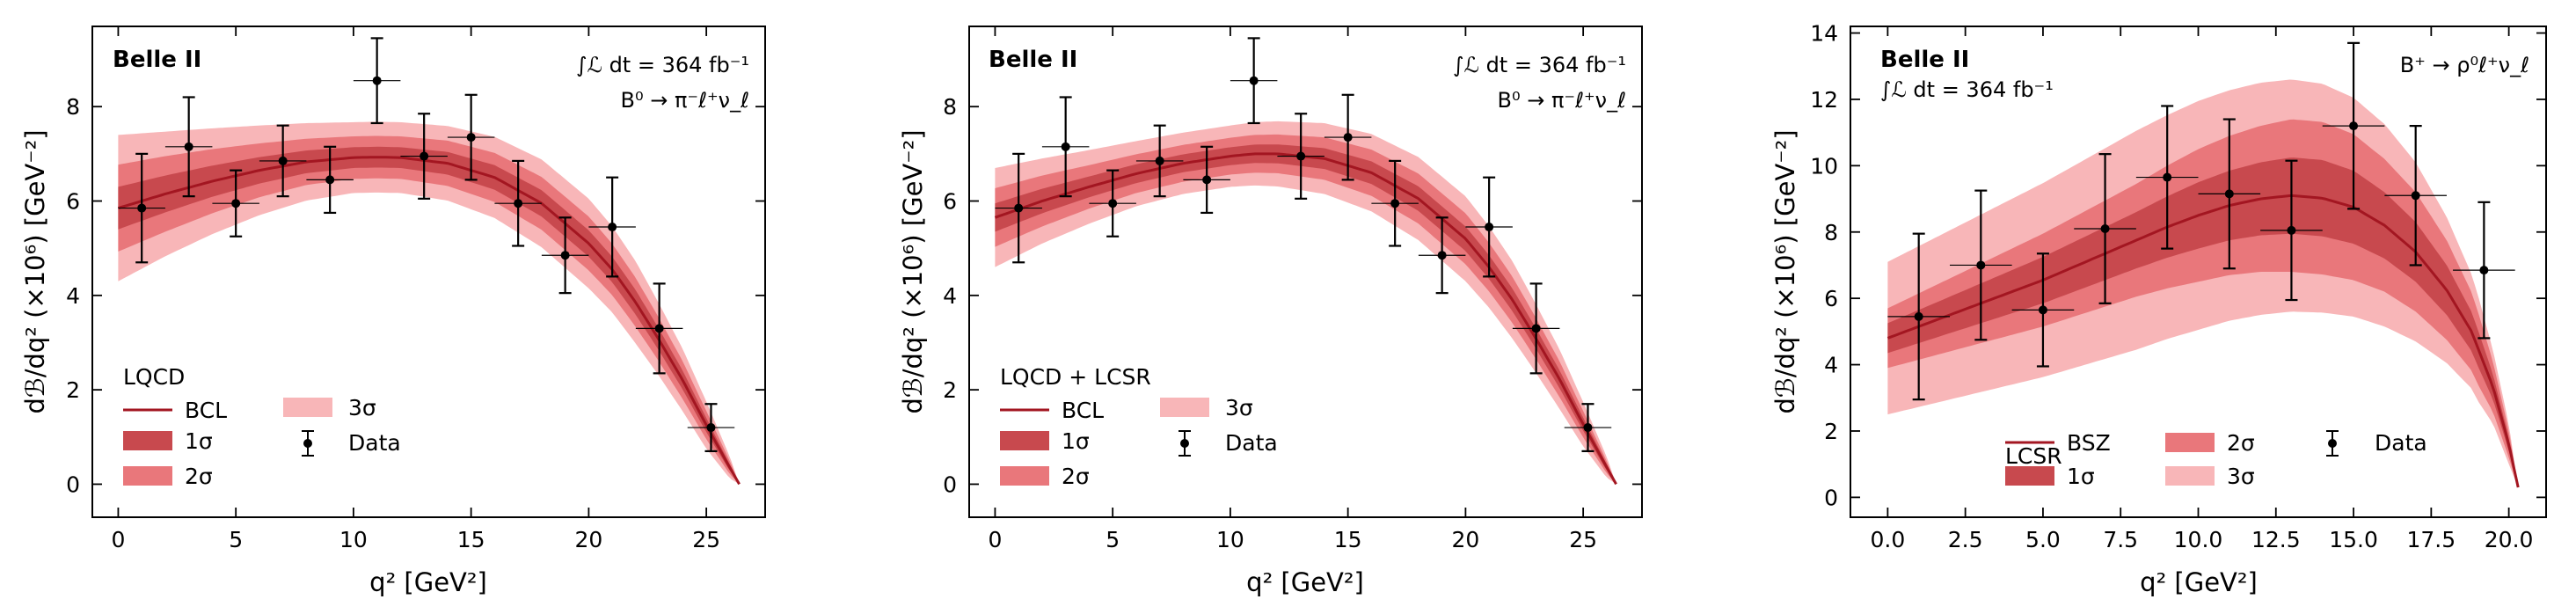 Image resolution: width=2576 pixels, height=614 pixels. I want to click on belle-ii-label: Belle II, so click(157, 60).